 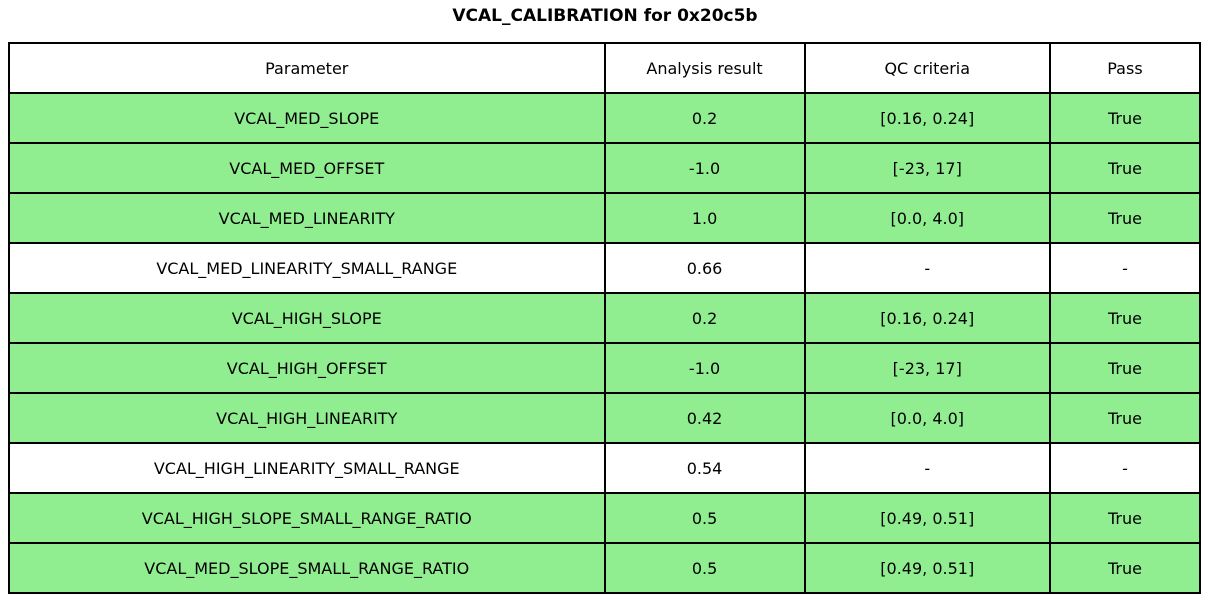 I want to click on param-cell: VCAL_HIGH_LINEARITY, so click(x=307, y=418).